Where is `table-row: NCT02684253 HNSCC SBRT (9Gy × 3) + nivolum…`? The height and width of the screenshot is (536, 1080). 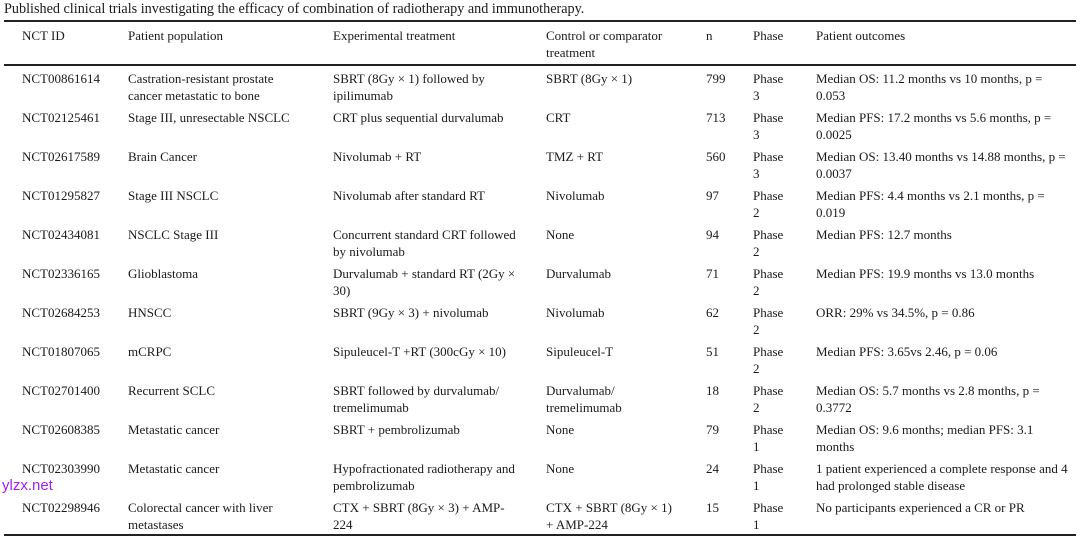 table-row: NCT02684253 HNSCC SBRT (9Gy × 3) + nivolum… is located at coordinates (540, 319).